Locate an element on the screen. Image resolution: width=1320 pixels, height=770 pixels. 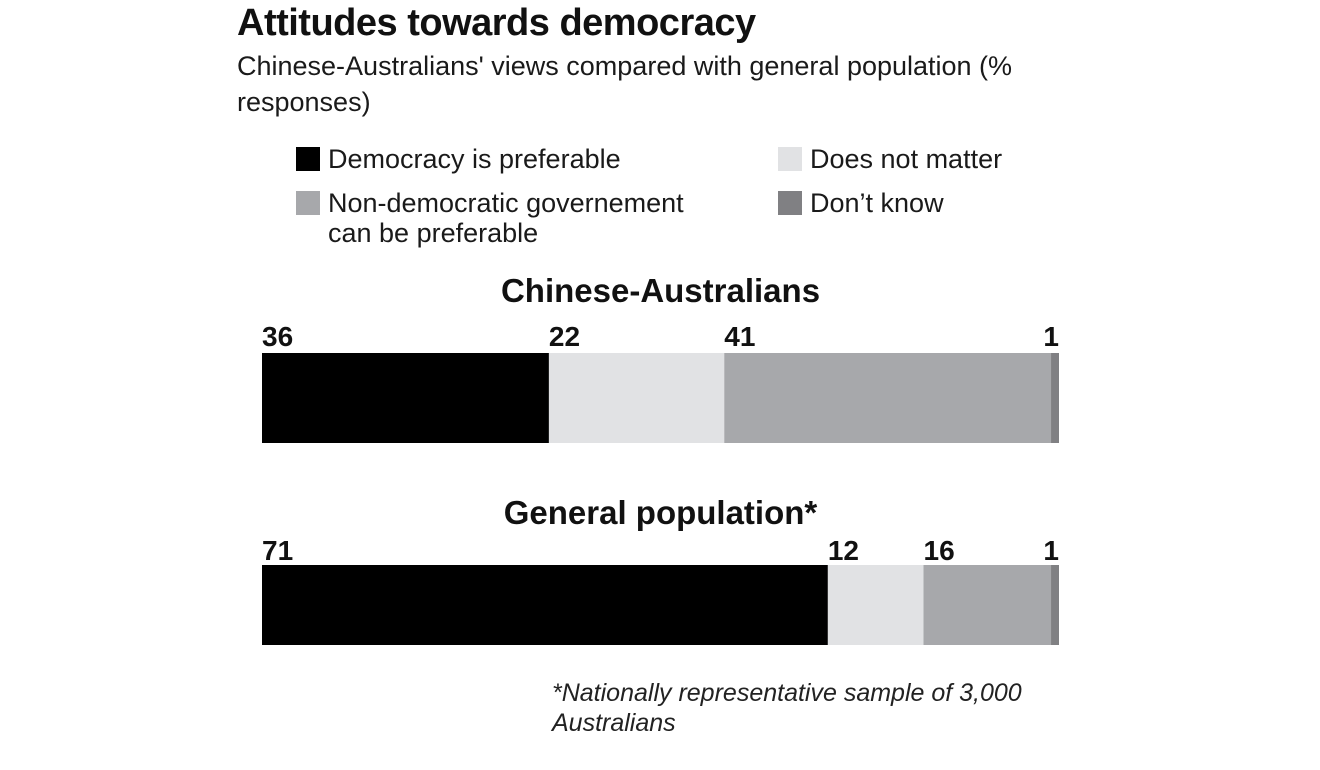
bar-segment-chinese-australians-non-democratic-governement-can-be-preferable is located at coordinates (888, 398).